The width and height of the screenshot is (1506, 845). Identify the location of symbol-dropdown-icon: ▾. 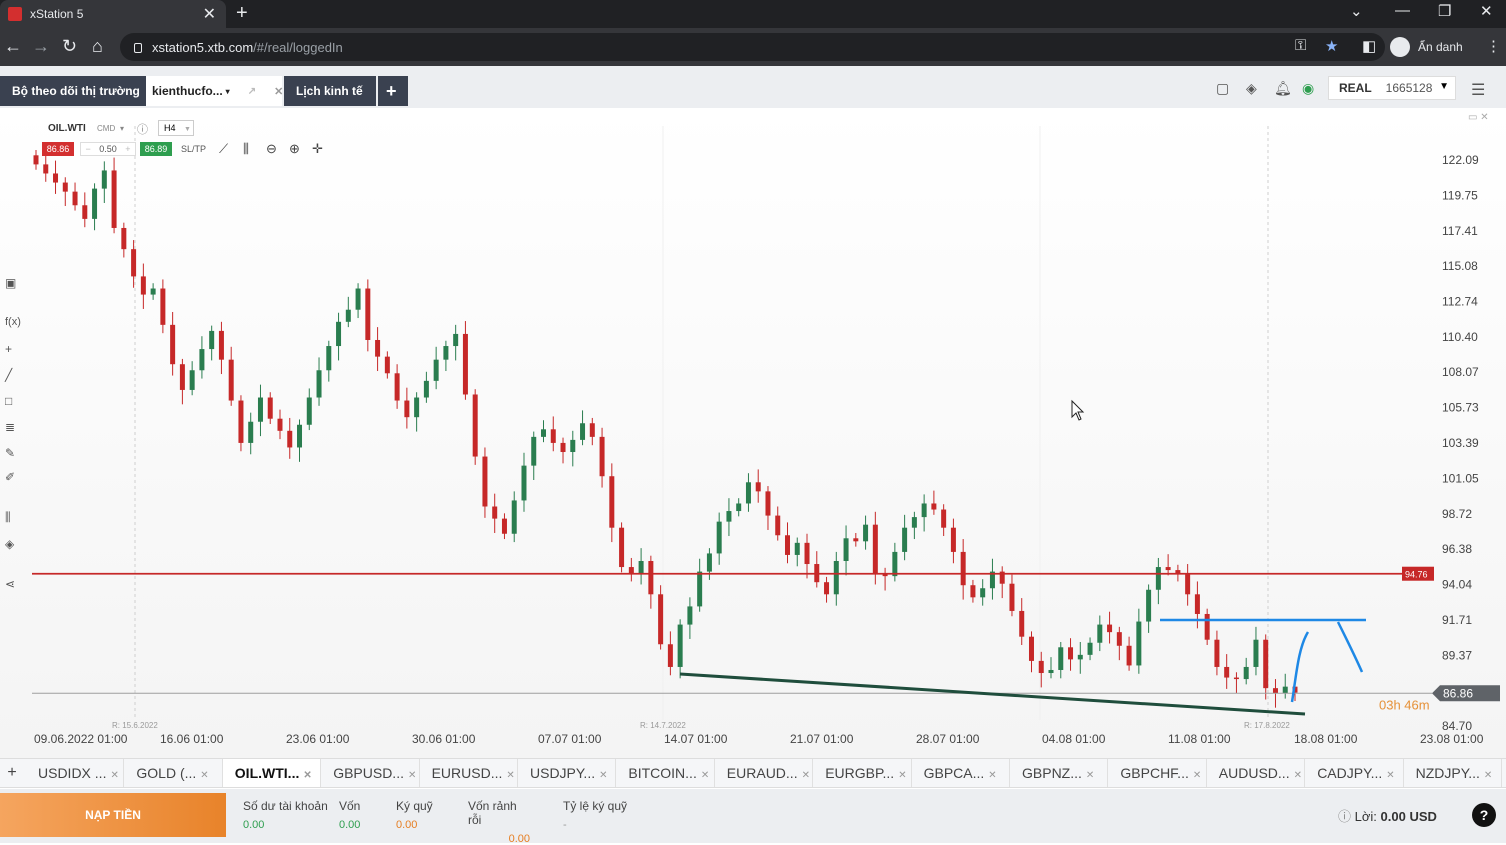
(122, 128).